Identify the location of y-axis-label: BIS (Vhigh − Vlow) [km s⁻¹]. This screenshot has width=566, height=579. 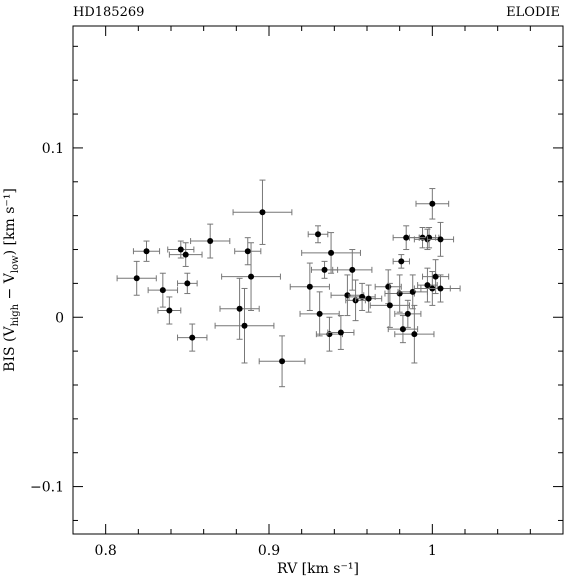
(11, 280).